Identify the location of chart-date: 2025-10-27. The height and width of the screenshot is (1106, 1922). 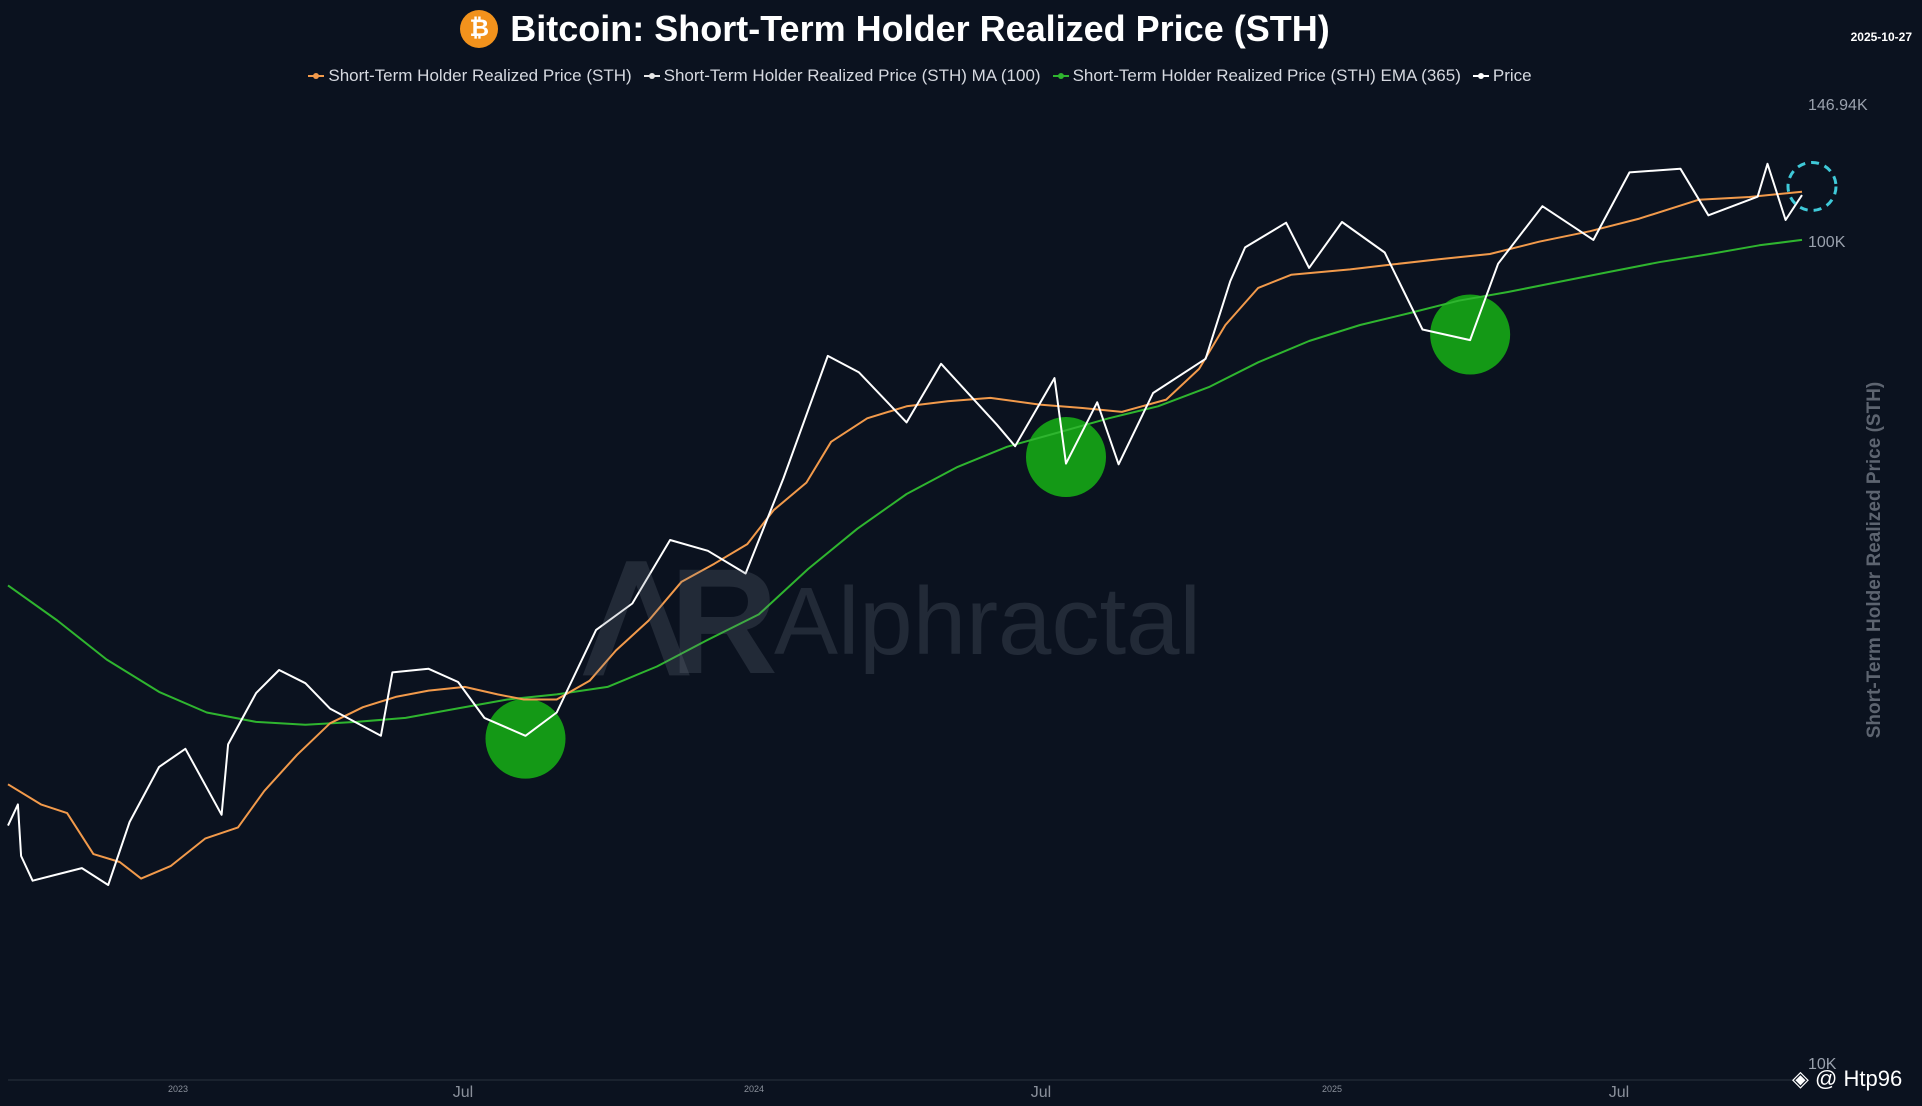
(1881, 37).